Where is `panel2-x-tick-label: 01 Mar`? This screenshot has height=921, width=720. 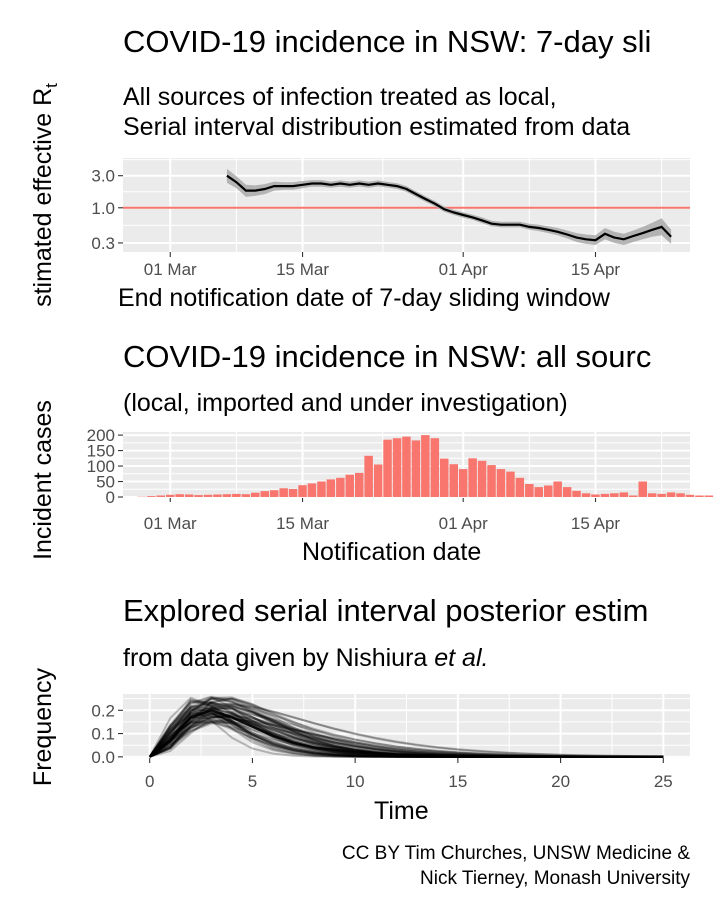 panel2-x-tick-label: 01 Mar is located at coordinates (170, 523).